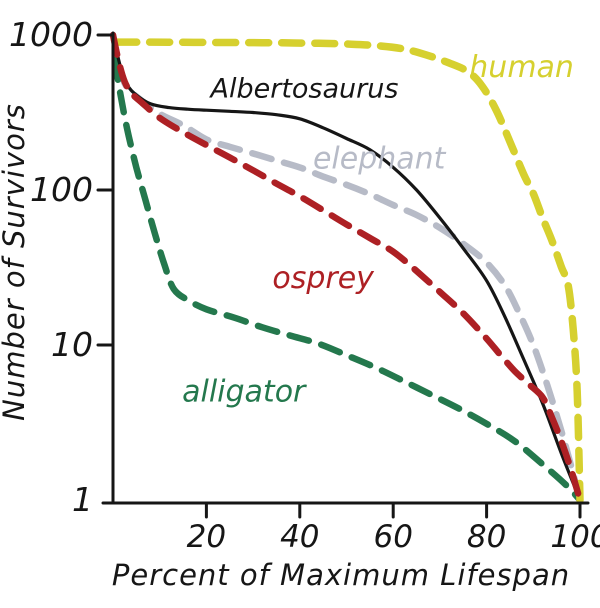 This screenshot has height=608, width=600. I want to click on series-label-osprey: osprey, so click(323, 278).